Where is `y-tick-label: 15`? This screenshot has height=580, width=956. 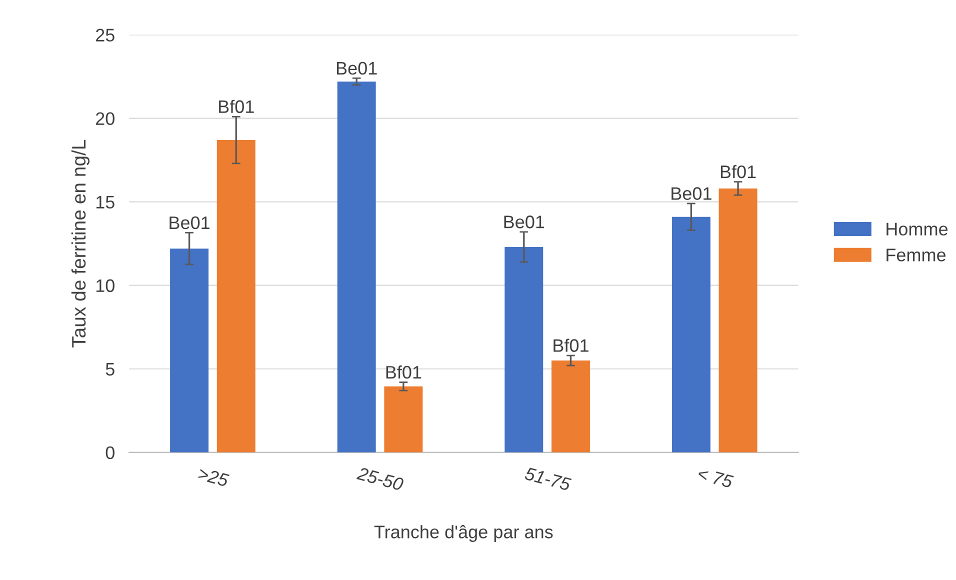 y-tick-label: 15 is located at coordinates (105, 202).